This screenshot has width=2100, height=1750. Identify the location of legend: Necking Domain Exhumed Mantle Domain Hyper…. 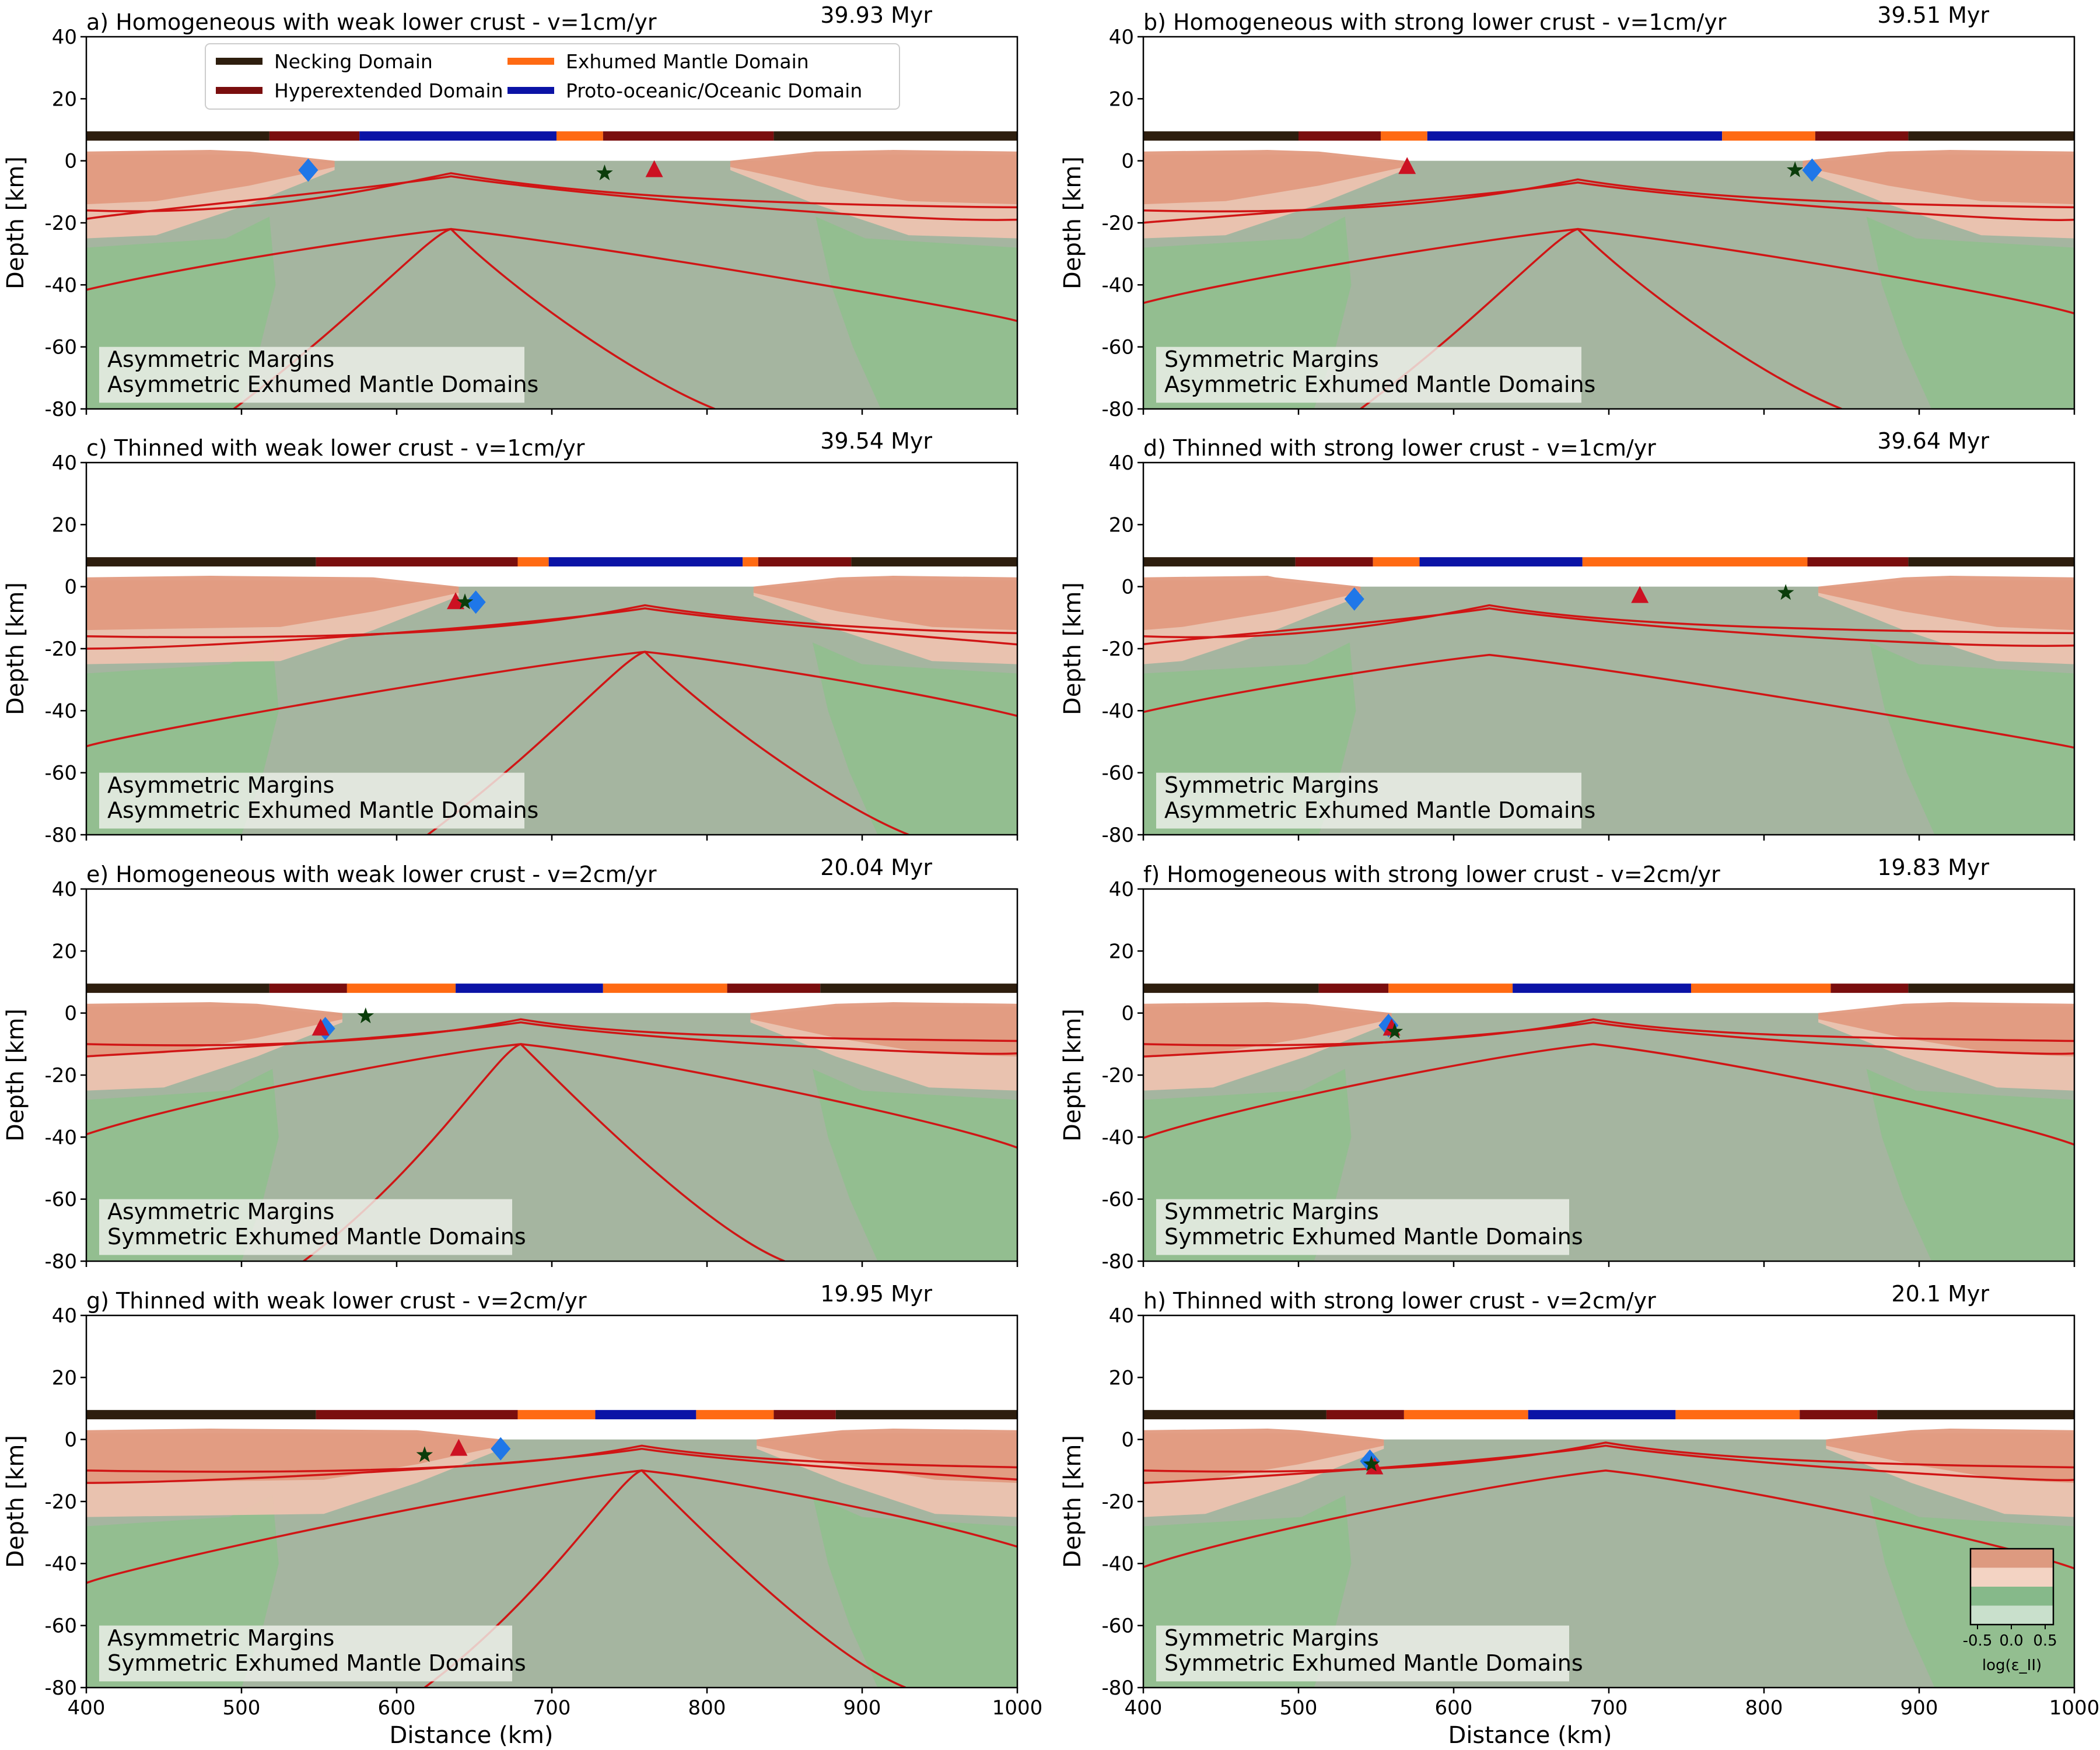
(552, 76).